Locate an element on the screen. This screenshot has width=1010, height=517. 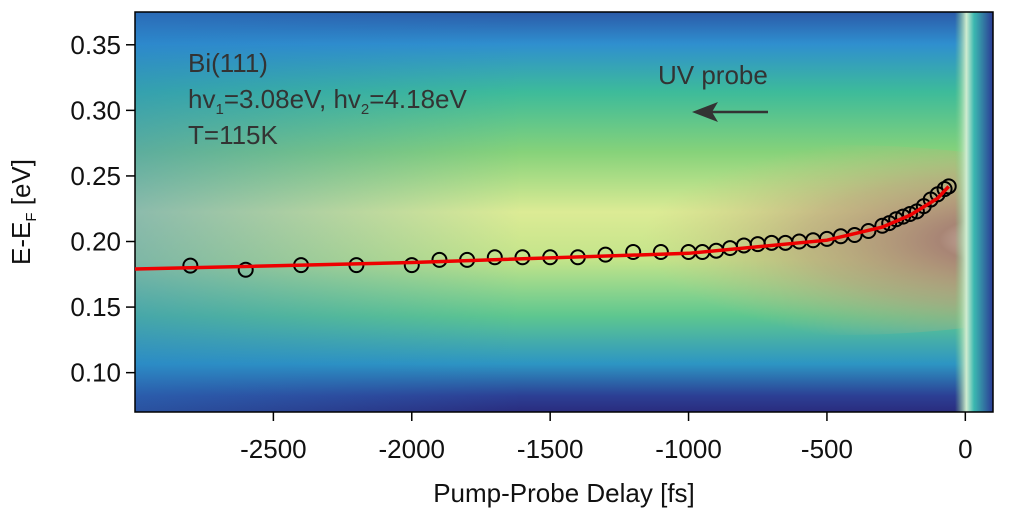
y-tick-label: 0.15 is located at coordinates (95, 307).